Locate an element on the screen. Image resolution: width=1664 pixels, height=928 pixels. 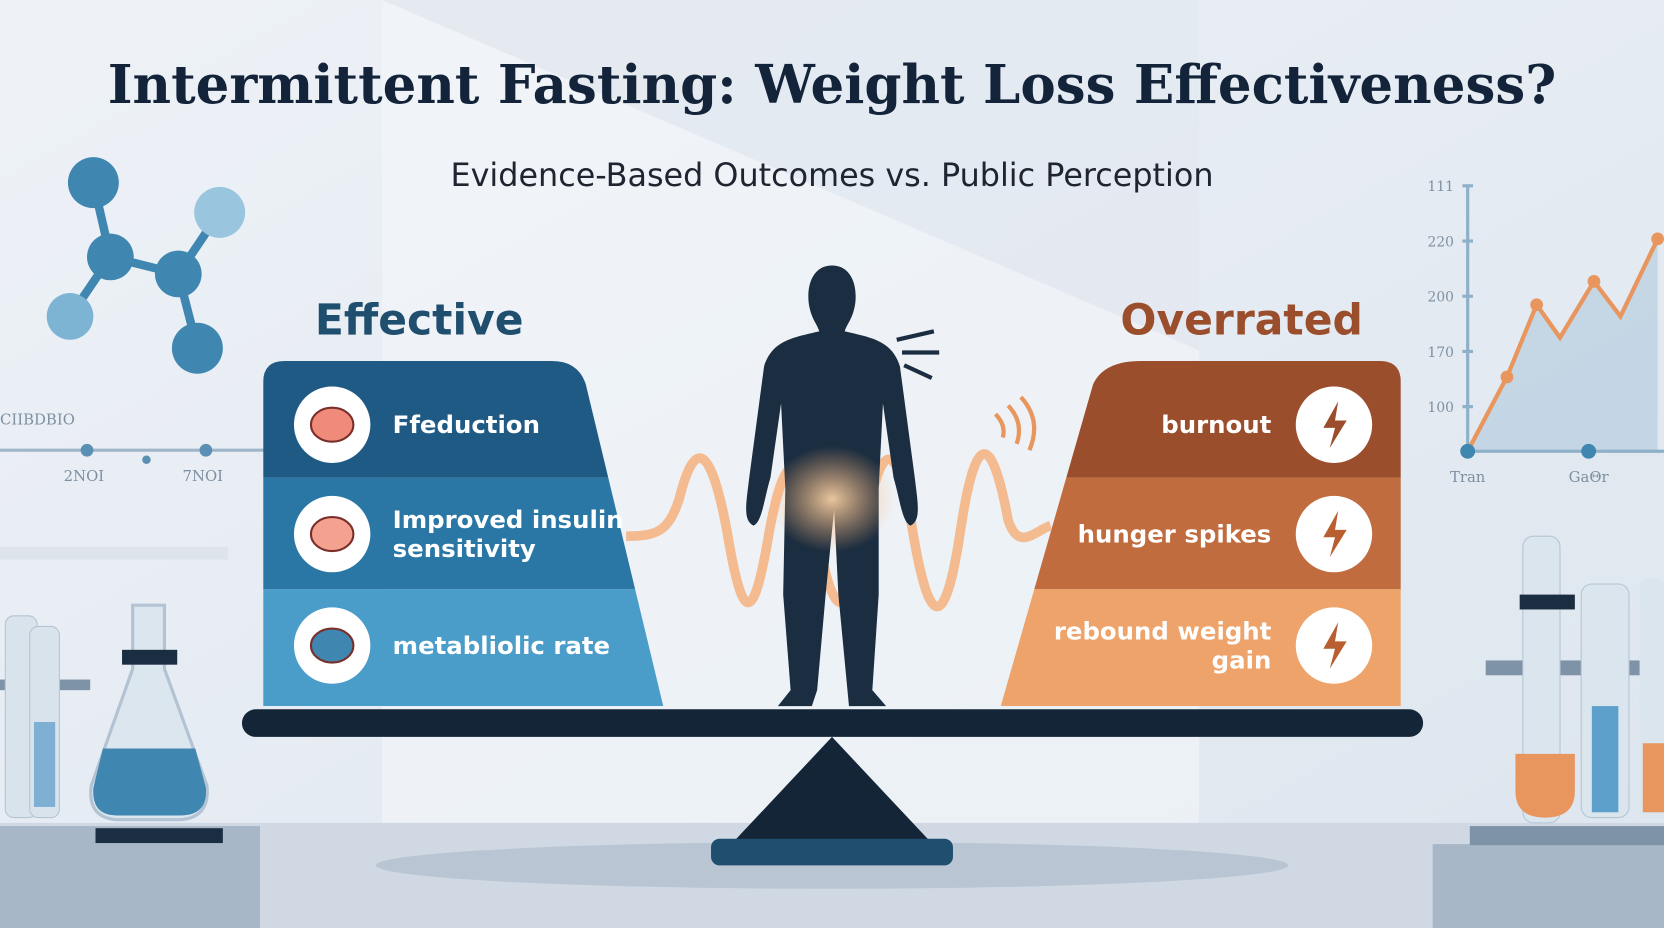
bg-label: Tran is located at coordinates (1468, 477).